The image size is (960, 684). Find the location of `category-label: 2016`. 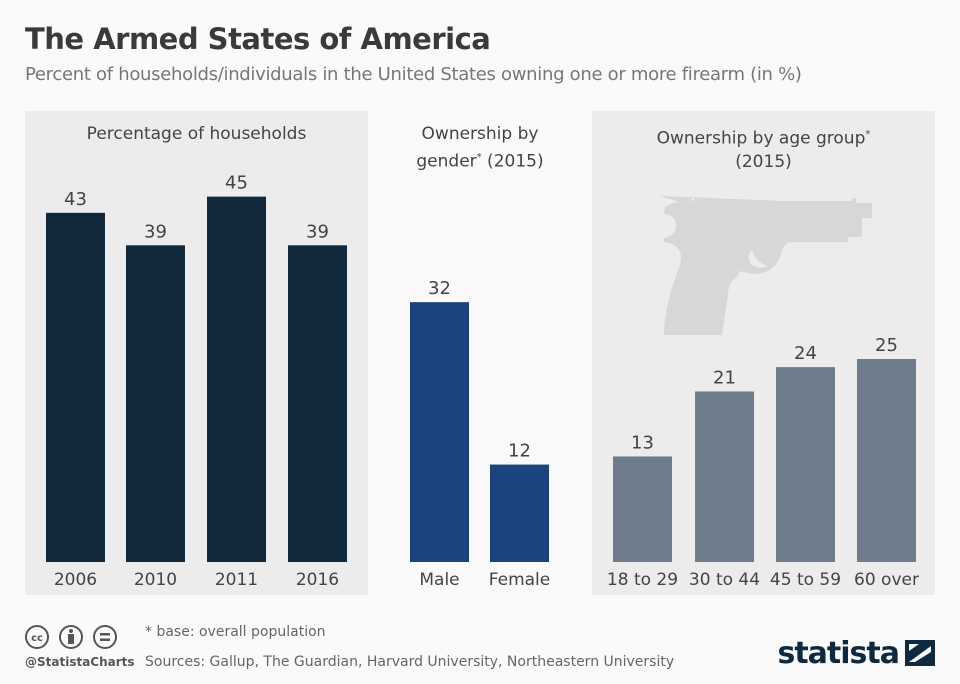

category-label: 2016 is located at coordinates (317, 580).